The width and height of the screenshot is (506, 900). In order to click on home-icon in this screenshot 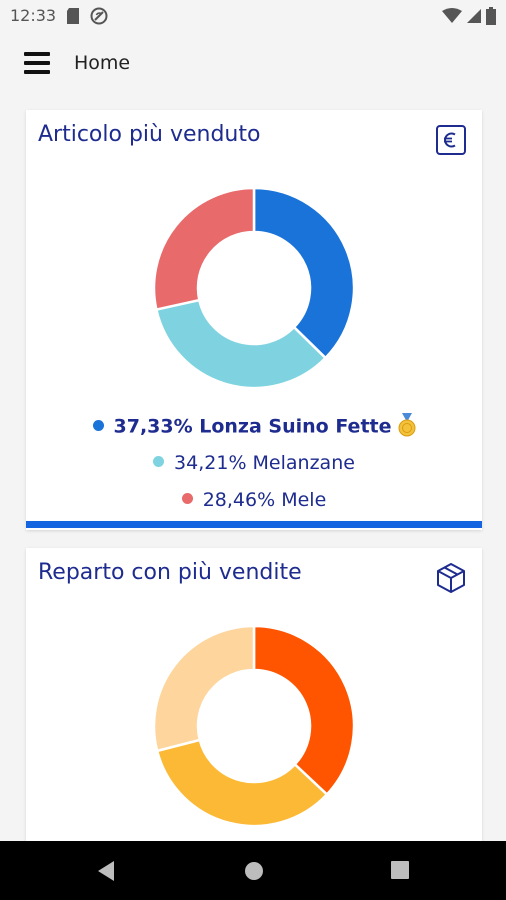, I will do `click(254, 871)`.